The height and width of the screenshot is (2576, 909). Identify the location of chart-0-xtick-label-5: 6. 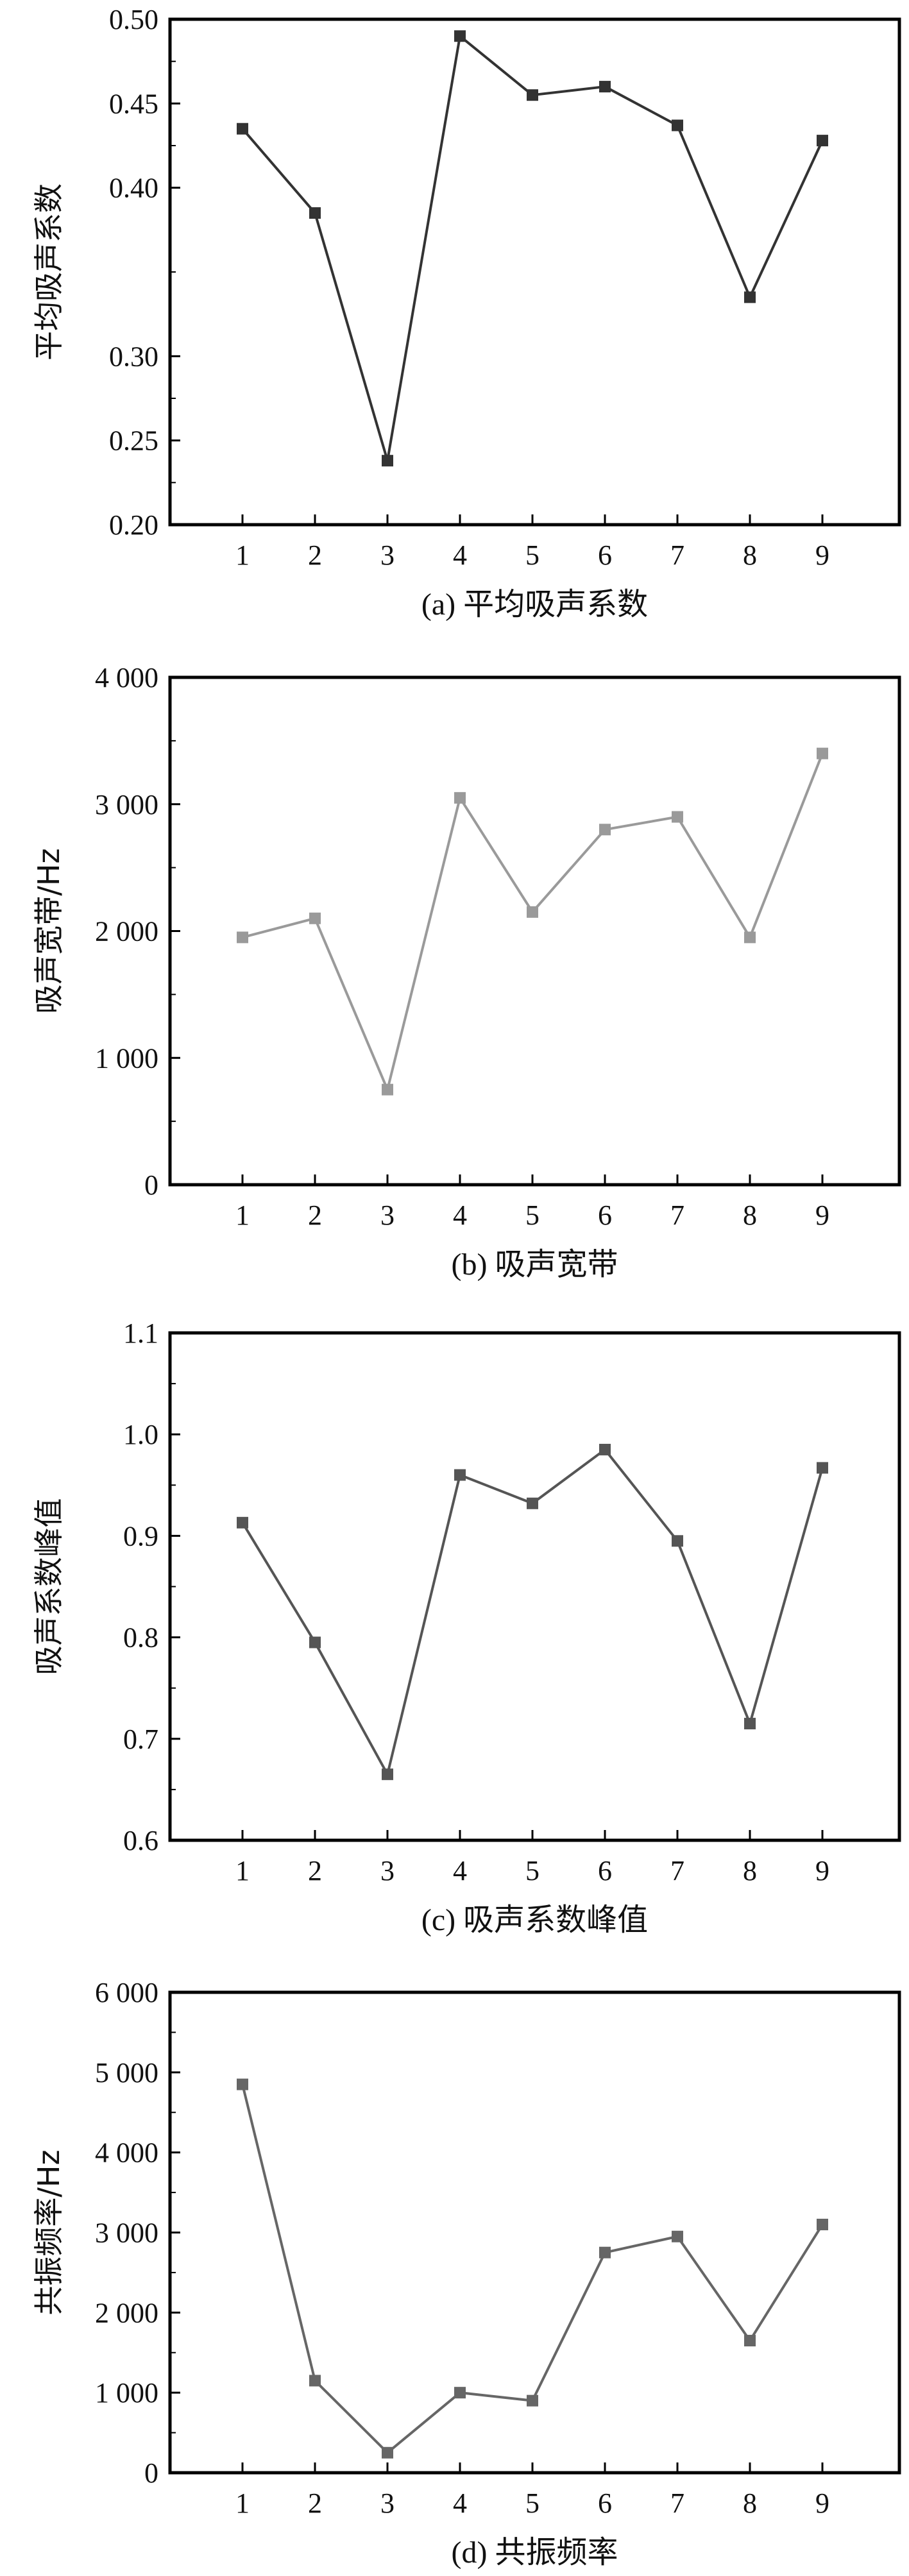
(605, 555).